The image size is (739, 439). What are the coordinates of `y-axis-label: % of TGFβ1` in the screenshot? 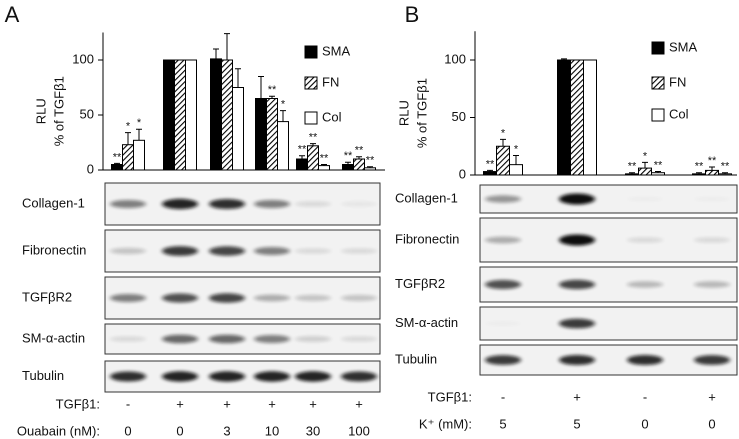 It's located at (58, 111).